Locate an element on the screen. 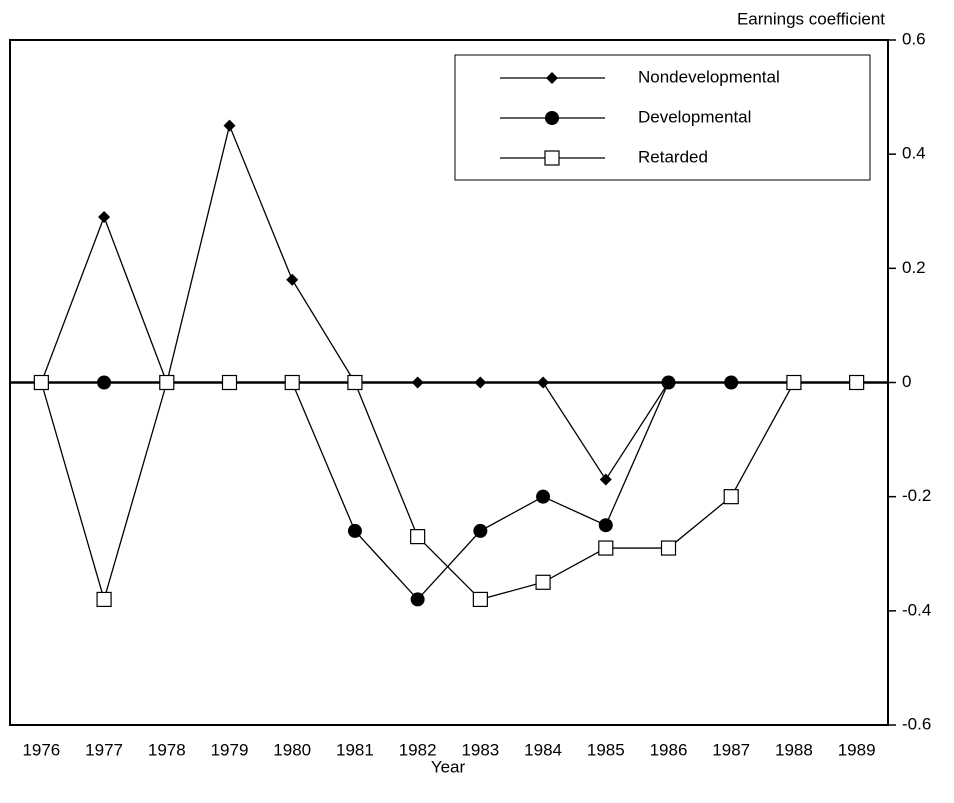 This screenshot has height=803, width=954. x-tick-label: 1978 is located at coordinates (167, 749).